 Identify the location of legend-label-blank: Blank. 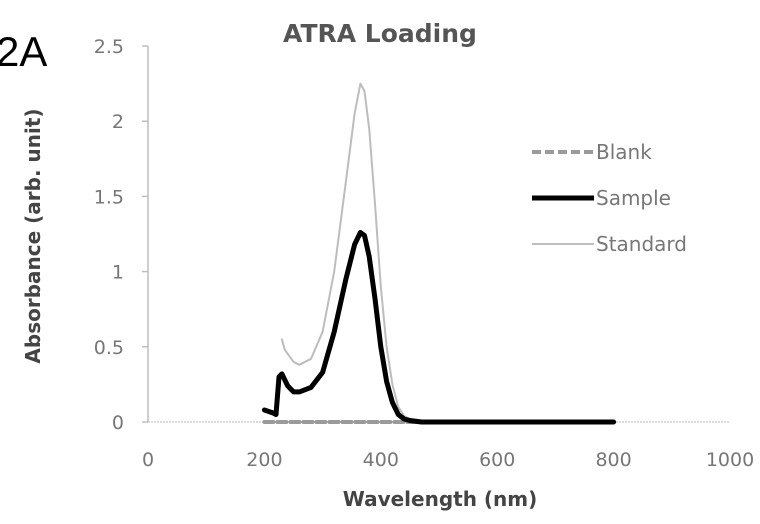
(624, 152).